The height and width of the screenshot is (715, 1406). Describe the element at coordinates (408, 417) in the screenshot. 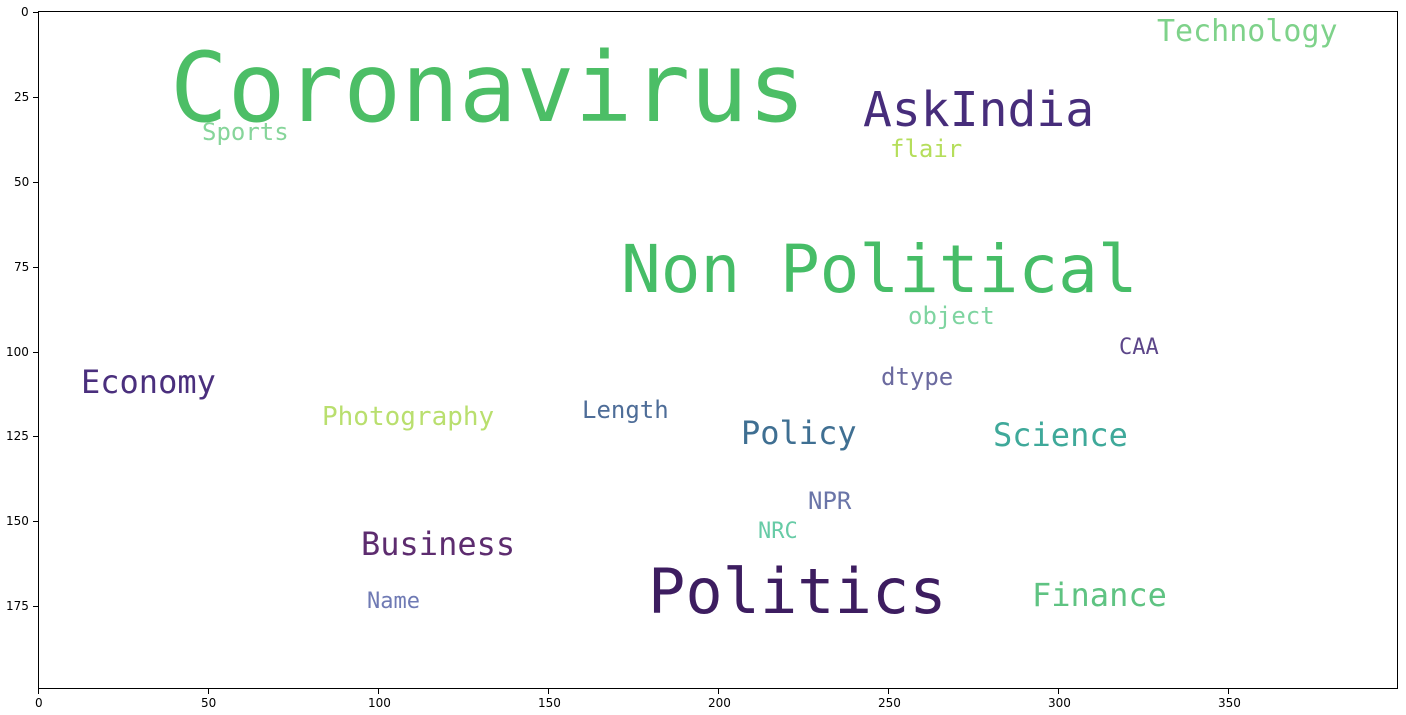

I see `word-photography: Photography` at that location.